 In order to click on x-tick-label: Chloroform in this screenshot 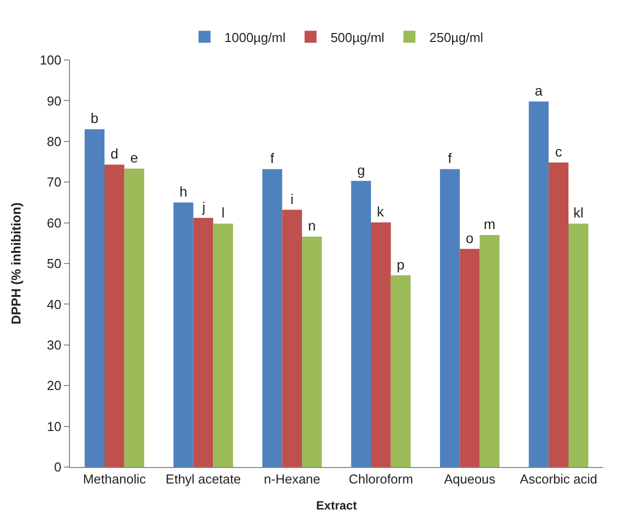, I will do `click(381, 479)`.